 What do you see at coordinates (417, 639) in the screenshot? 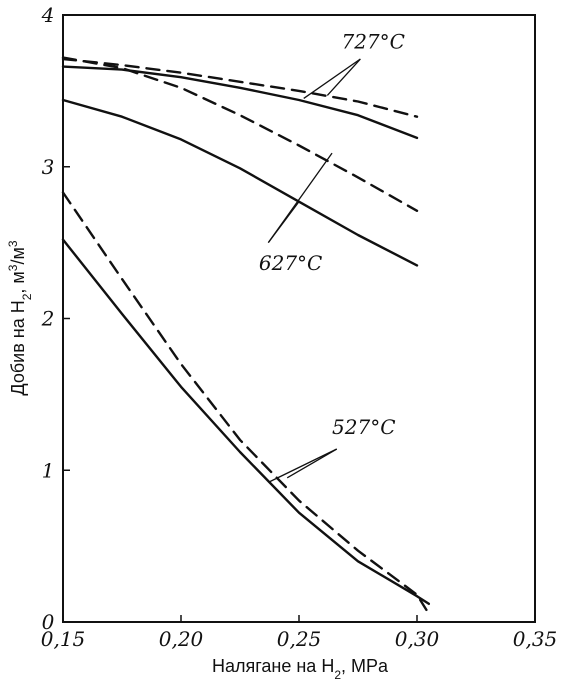
I see `x-tick-label: 0,30` at bounding box center [417, 639].